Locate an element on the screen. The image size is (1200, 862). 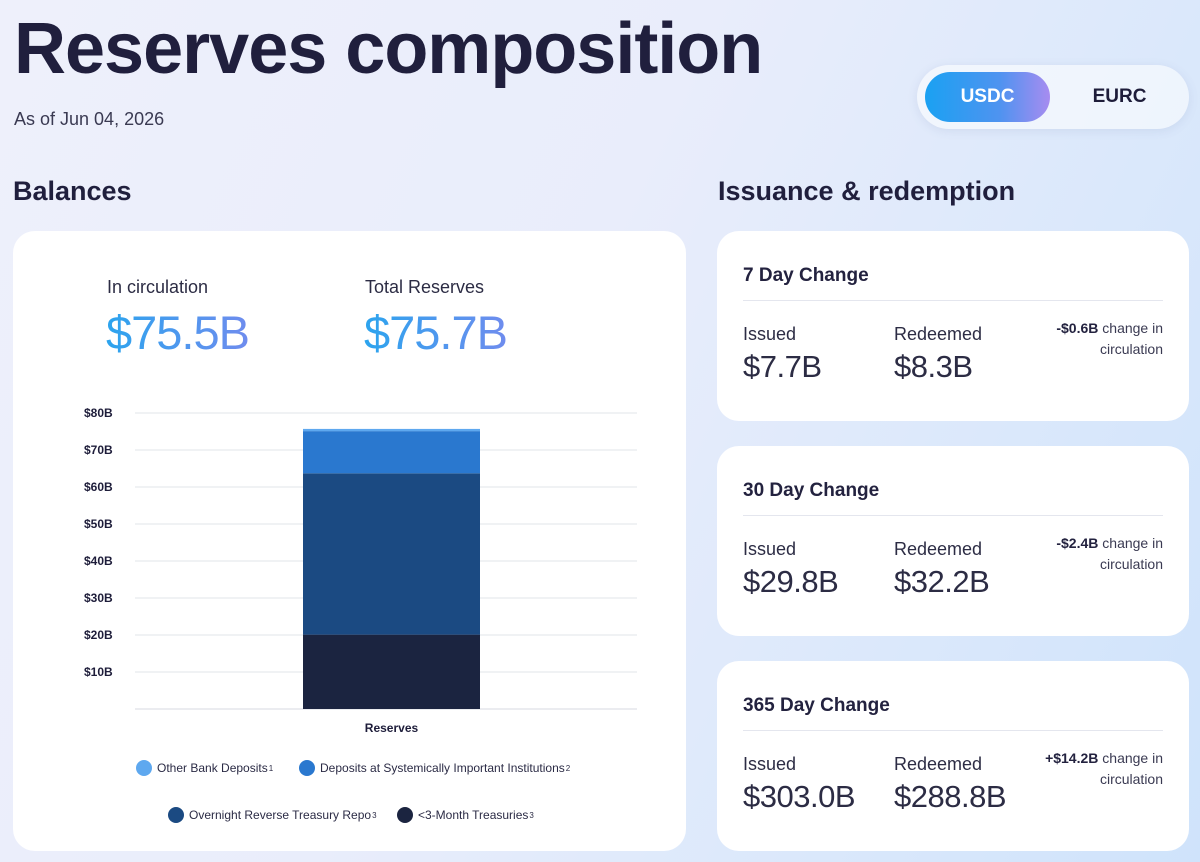
toggle-eurc-button: EURC is located at coordinates (1119, 96).